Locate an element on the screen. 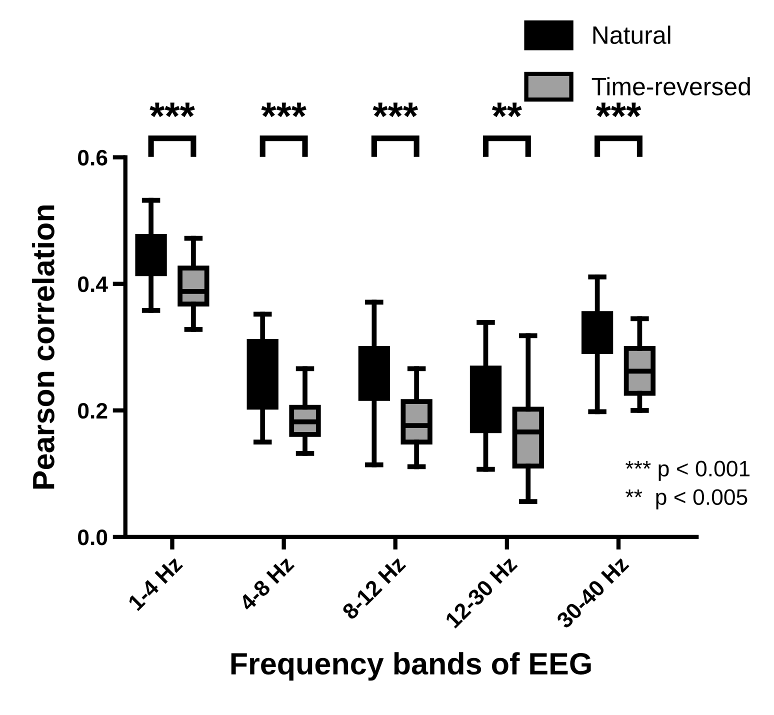 This screenshot has width=774, height=715. y-axis-title: Pearson correlation is located at coordinates (43, 347).